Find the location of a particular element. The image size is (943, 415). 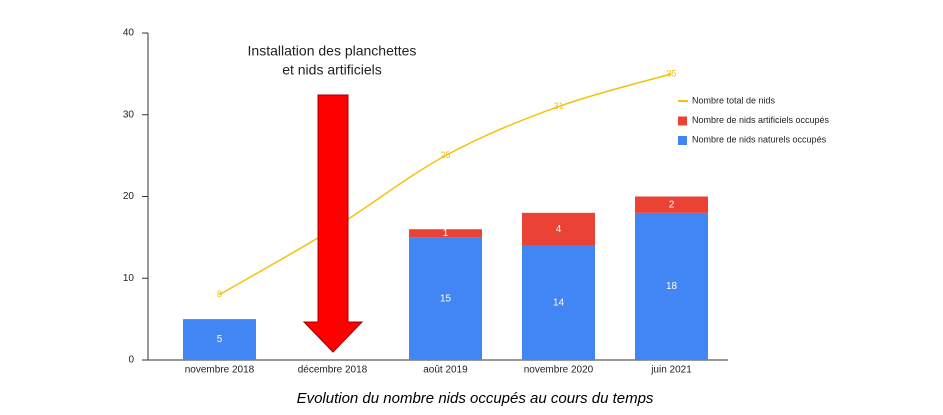

y-tick-label: 30 is located at coordinates (129, 114).